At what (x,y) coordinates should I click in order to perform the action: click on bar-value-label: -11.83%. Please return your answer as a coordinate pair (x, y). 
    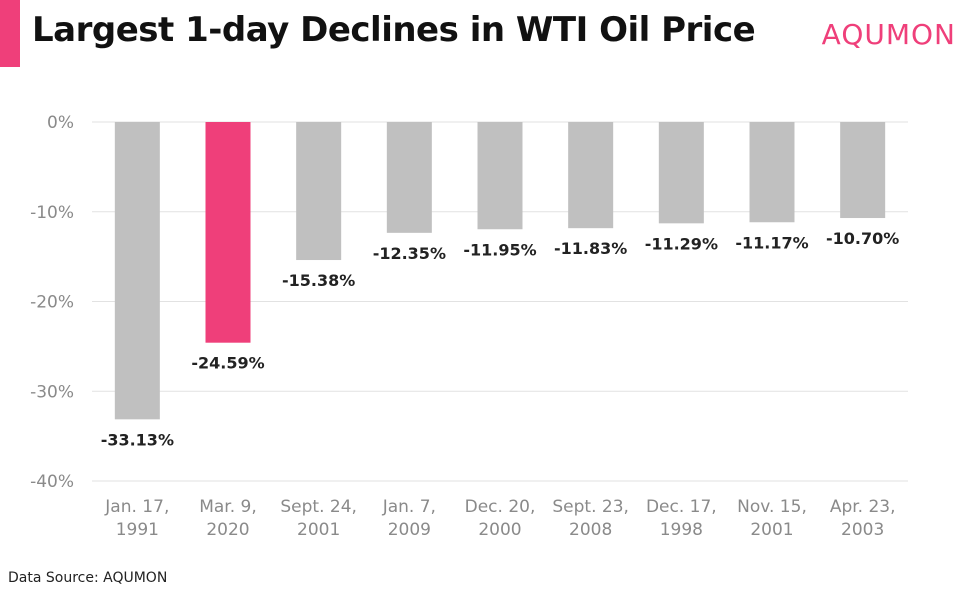
    Looking at the image, I should click on (590, 248).